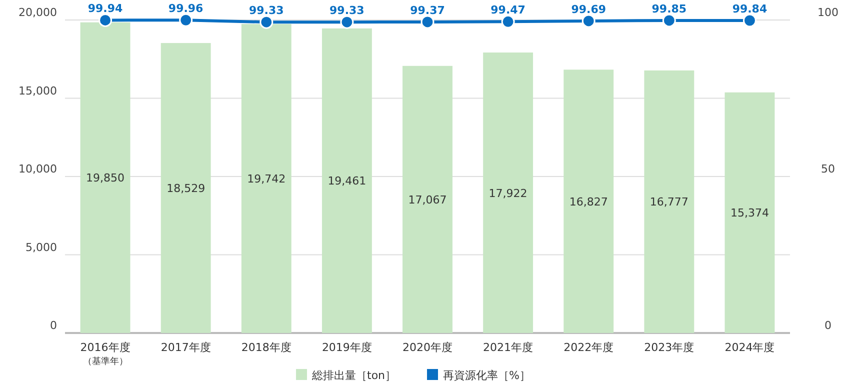  Describe the element at coordinates (266, 179) in the screenshot. I see `data-label: 19,742` at that location.